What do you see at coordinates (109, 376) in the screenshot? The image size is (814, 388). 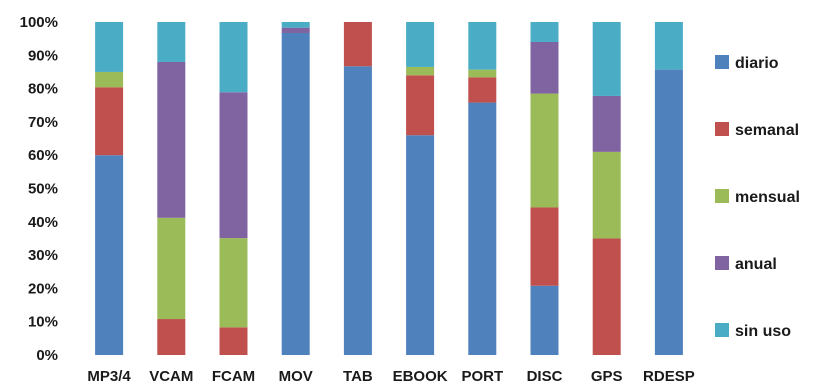 I see `x-category-label: MP3/4` at bounding box center [109, 376].